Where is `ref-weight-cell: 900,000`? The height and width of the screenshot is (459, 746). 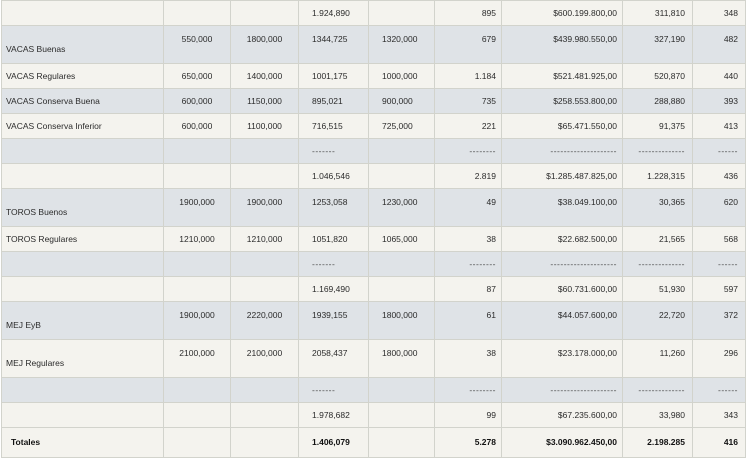 ref-weight-cell: 900,000 is located at coordinates (401, 101).